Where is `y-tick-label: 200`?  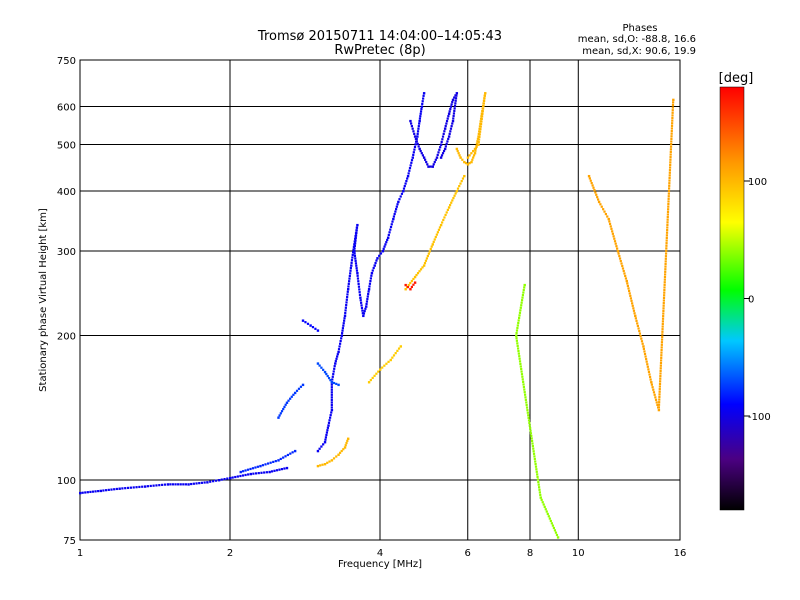 y-tick-label: 200 is located at coordinates (66, 337).